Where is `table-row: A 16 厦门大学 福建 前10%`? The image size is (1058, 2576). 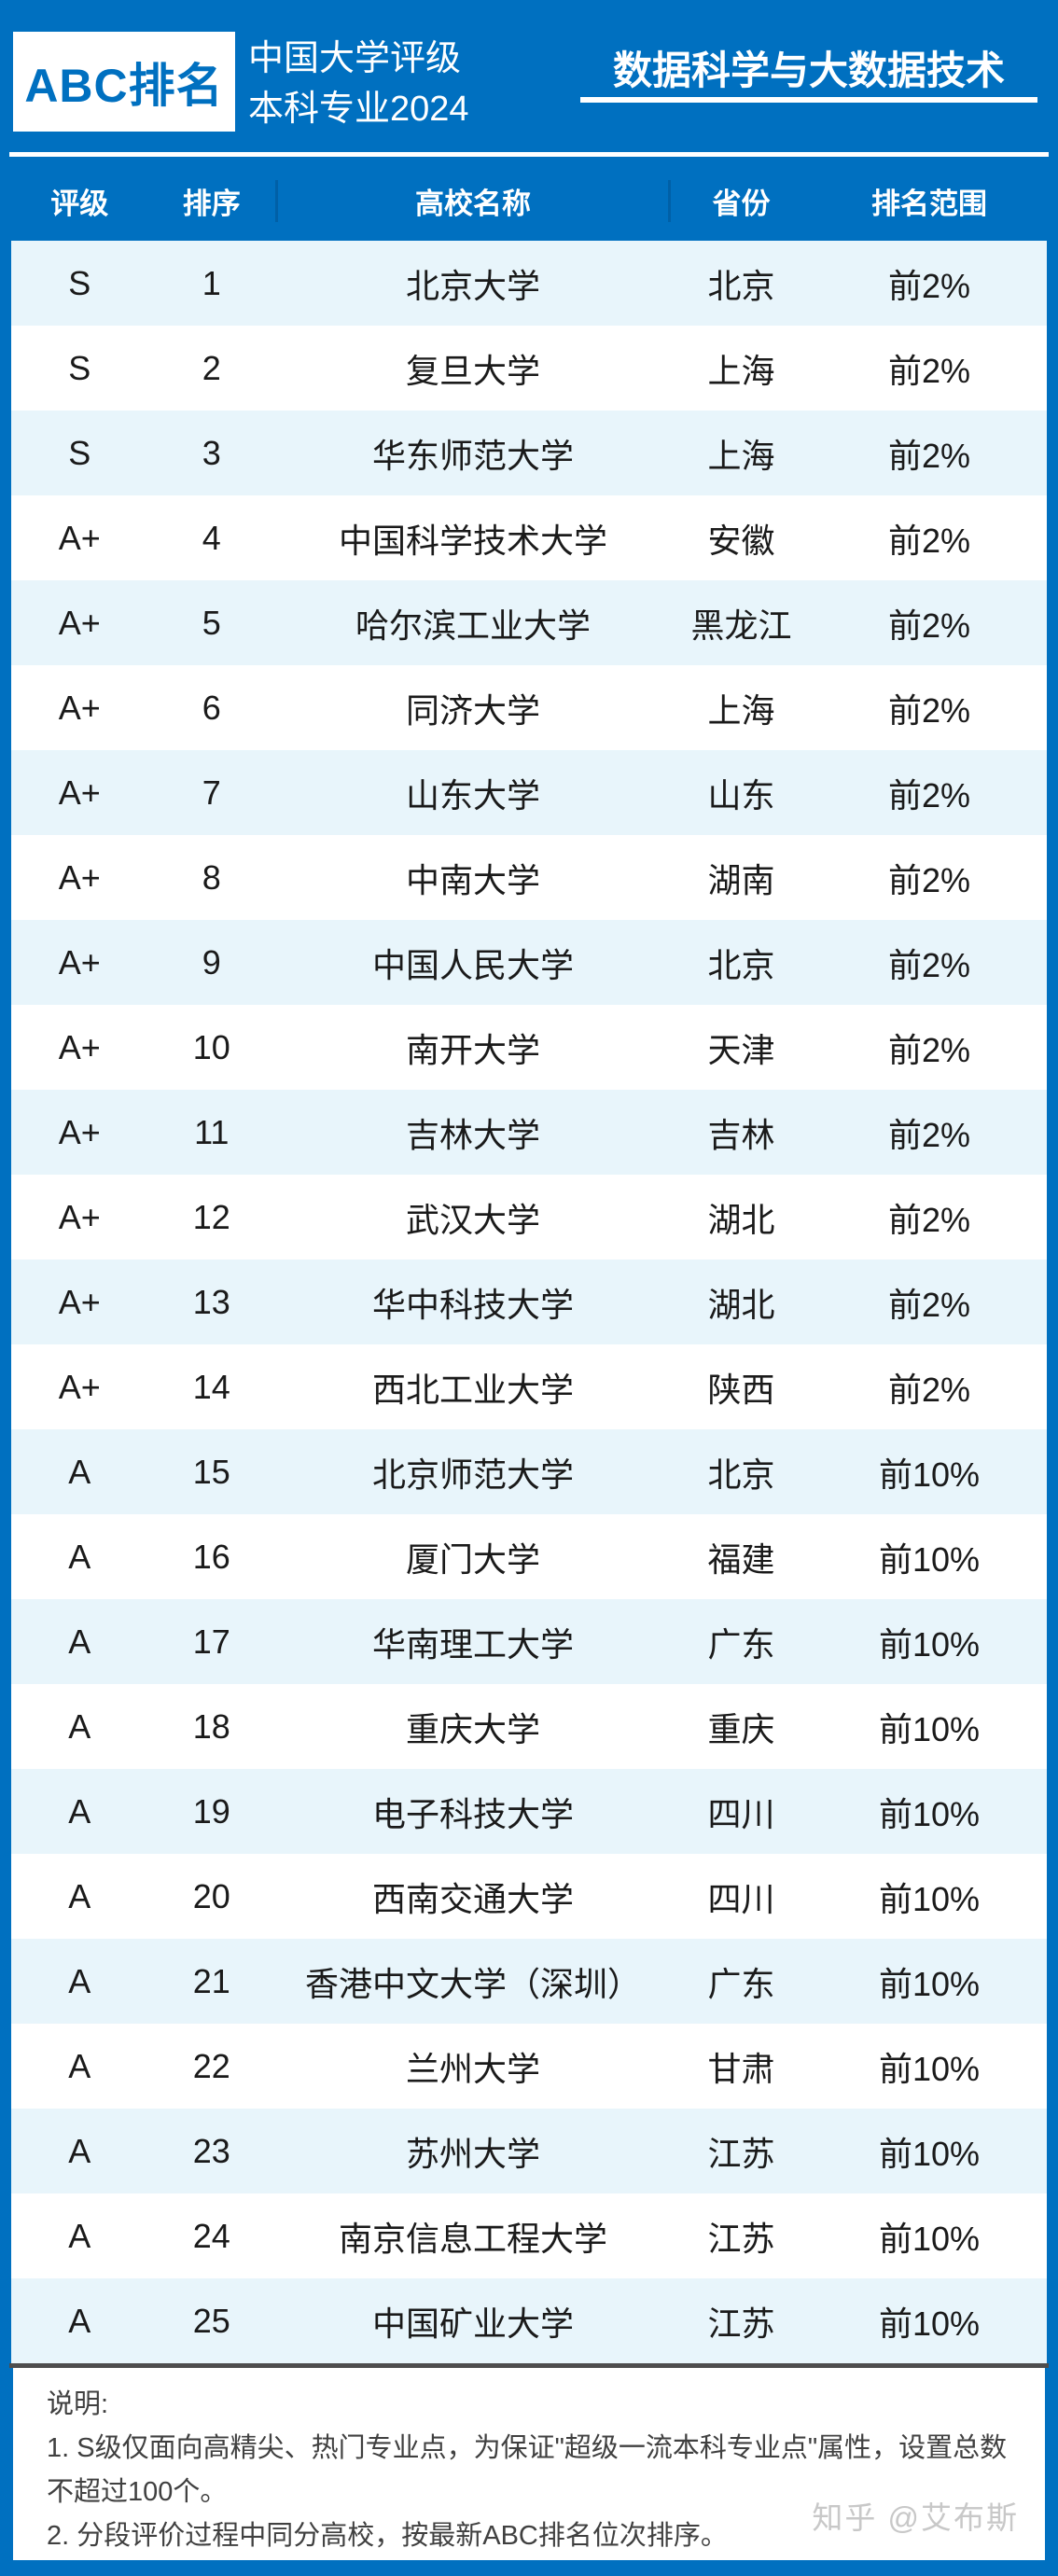
table-row: A 16 厦门大学 福建 前10% is located at coordinates (529, 1556).